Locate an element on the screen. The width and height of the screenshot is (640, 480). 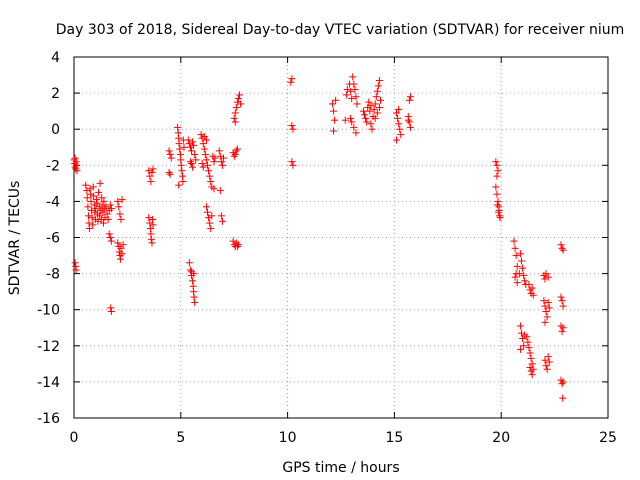
x-tick-label: 0 is located at coordinates (74, 438).